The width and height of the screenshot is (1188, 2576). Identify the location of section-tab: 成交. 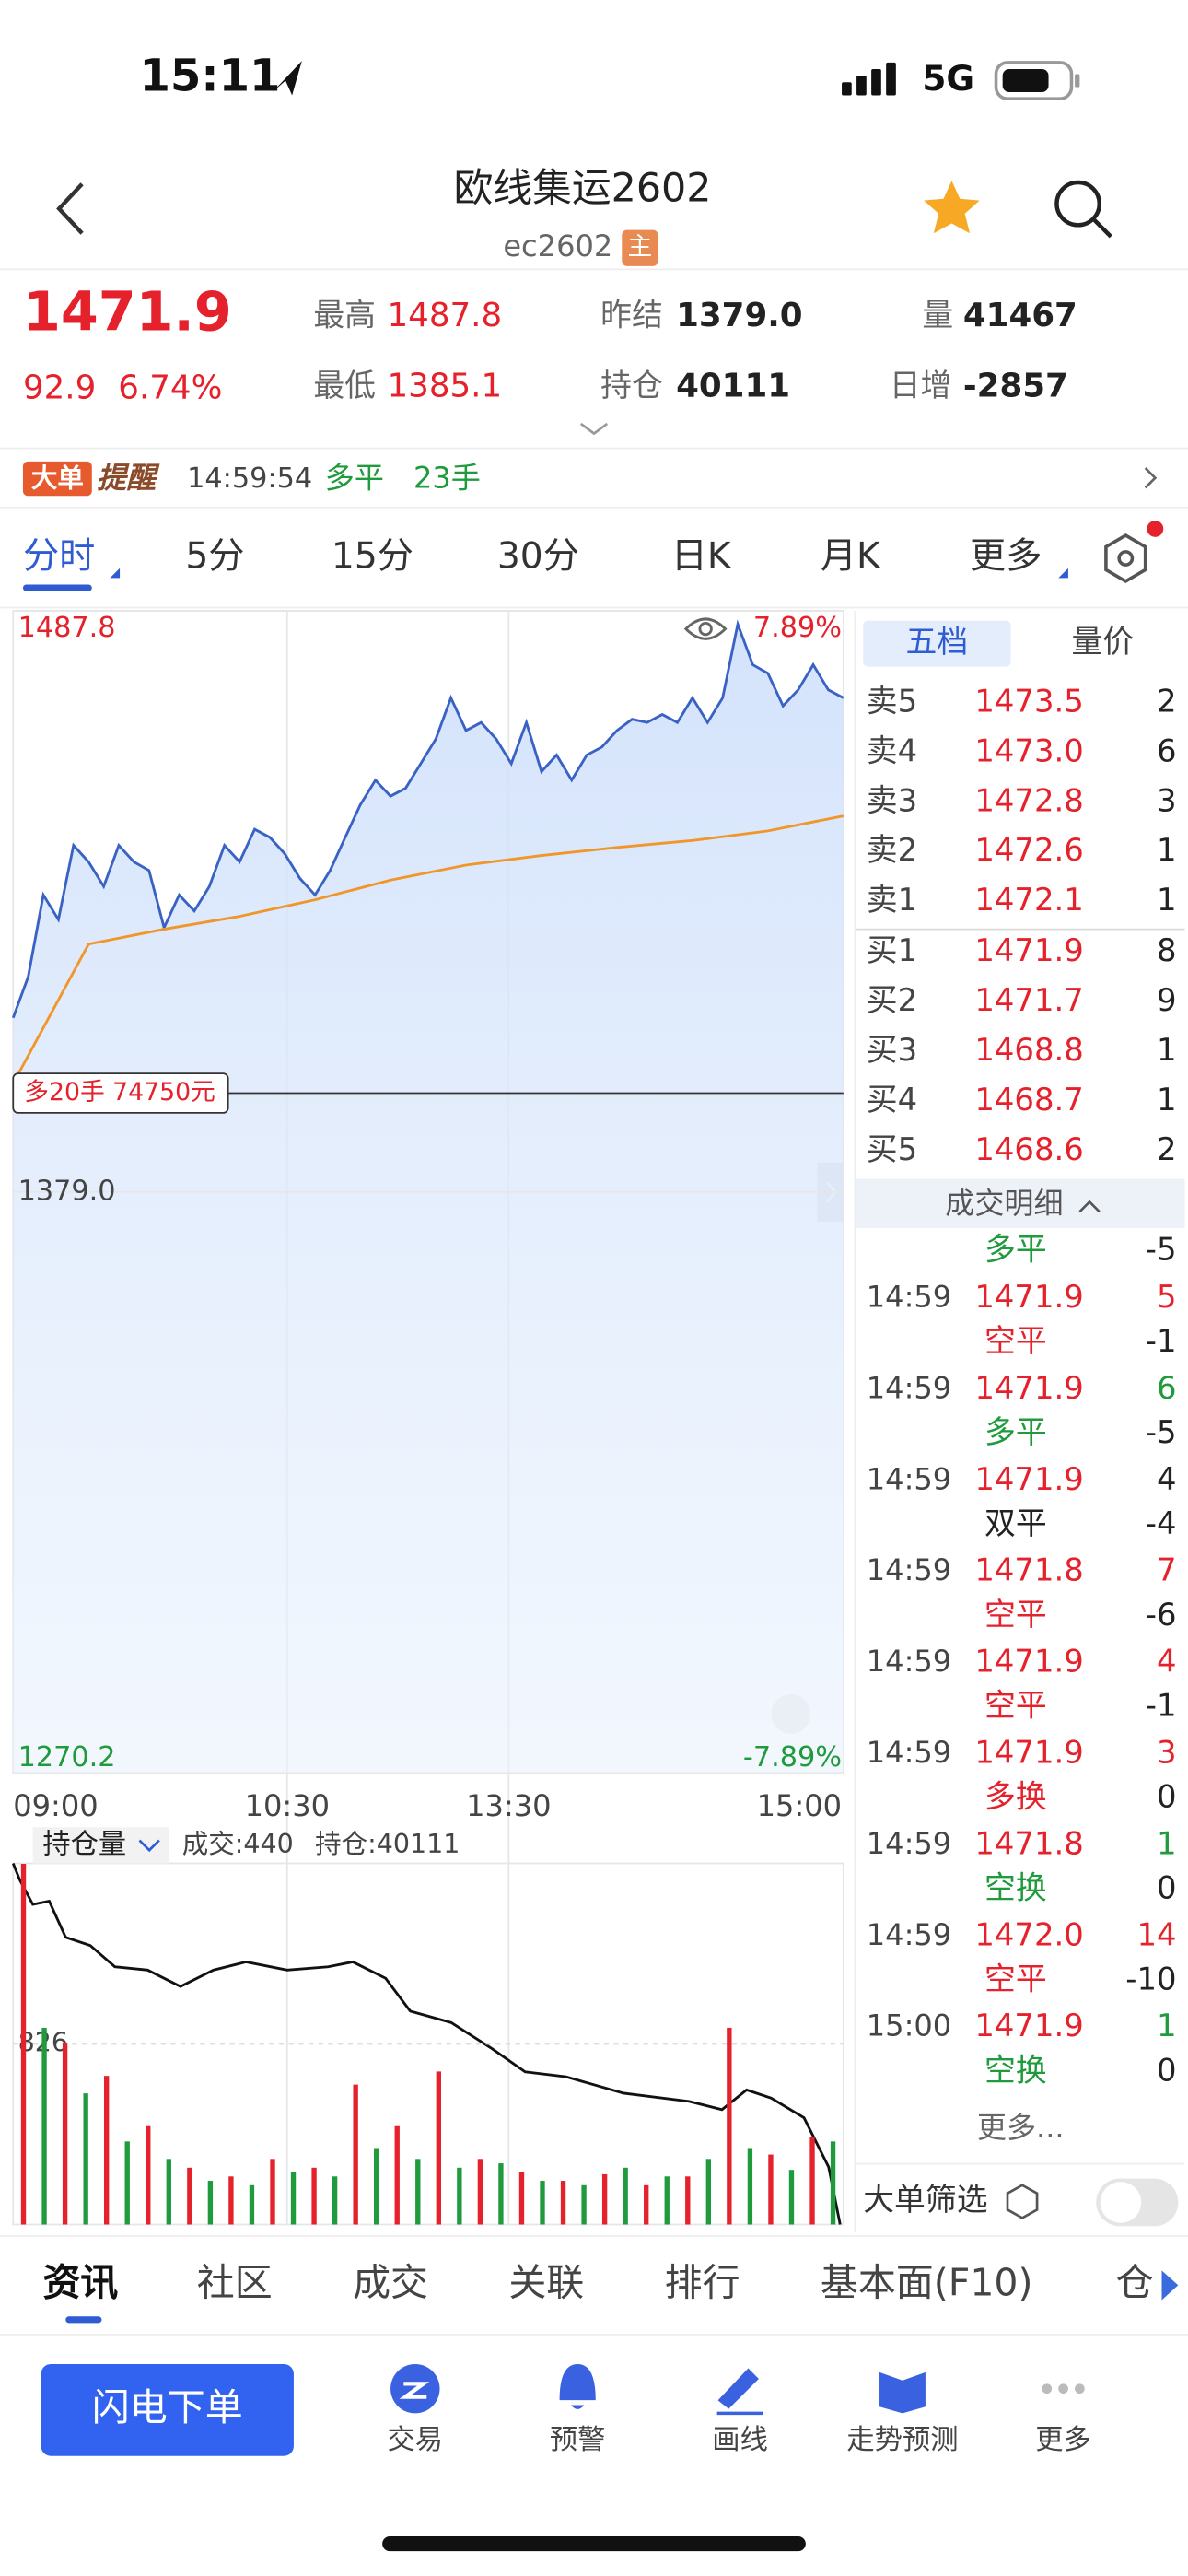
(390, 2282).